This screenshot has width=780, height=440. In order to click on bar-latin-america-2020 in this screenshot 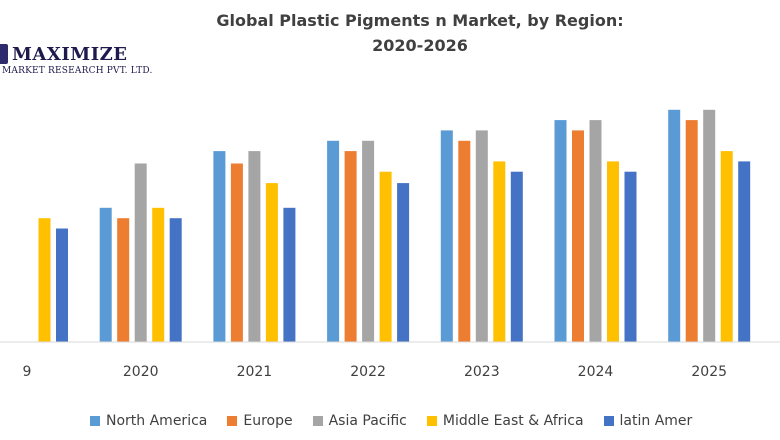, I will do `click(175, 280)`.